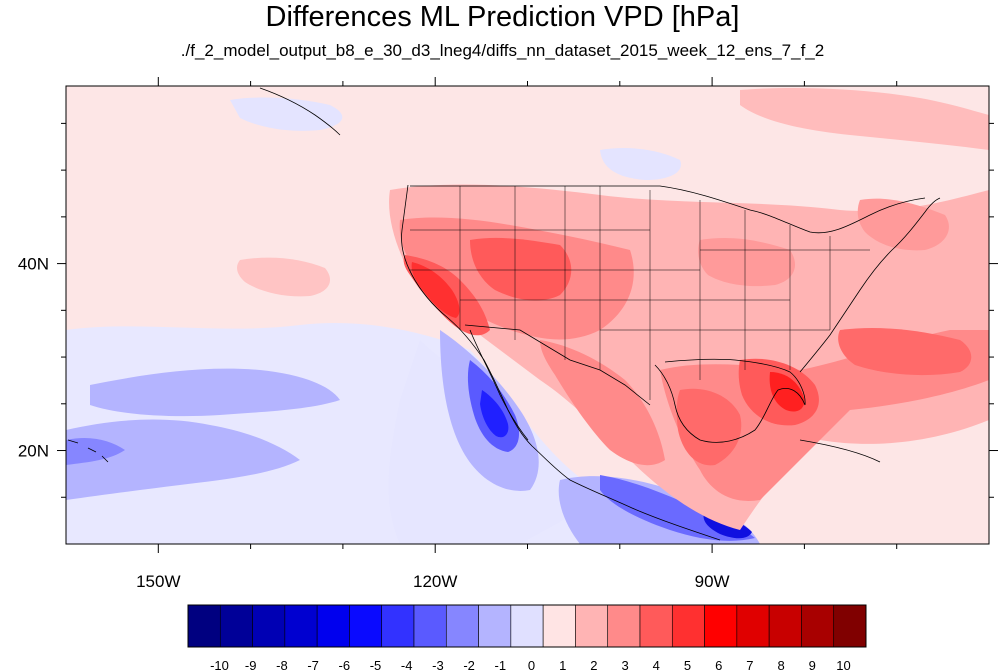 This screenshot has width=1005, height=672. What do you see at coordinates (624, 665) in the screenshot?
I see `colorbar-label: 3` at bounding box center [624, 665].